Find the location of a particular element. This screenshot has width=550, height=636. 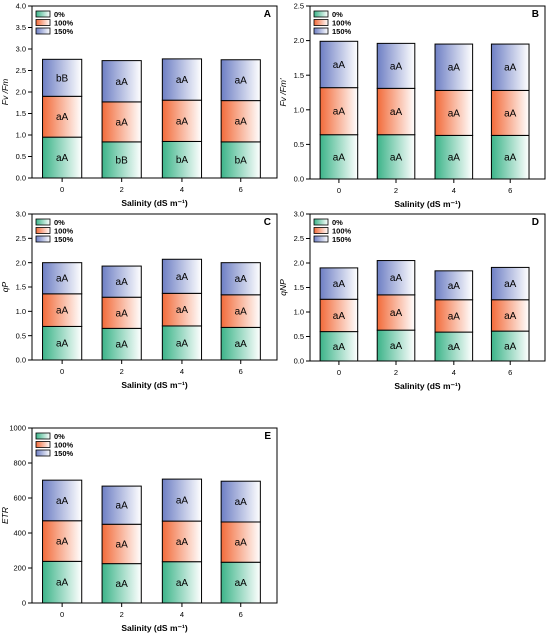

y-tick-label: 400 is located at coordinates (19, 533).